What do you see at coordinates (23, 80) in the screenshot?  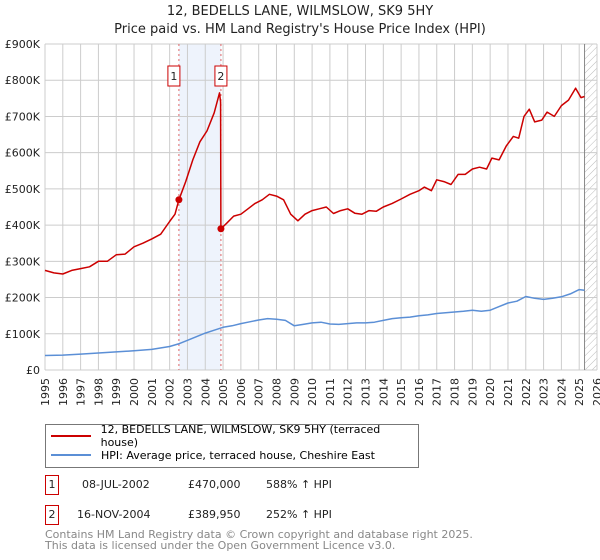 I see `y-tick-label: £800K` at bounding box center [23, 80].